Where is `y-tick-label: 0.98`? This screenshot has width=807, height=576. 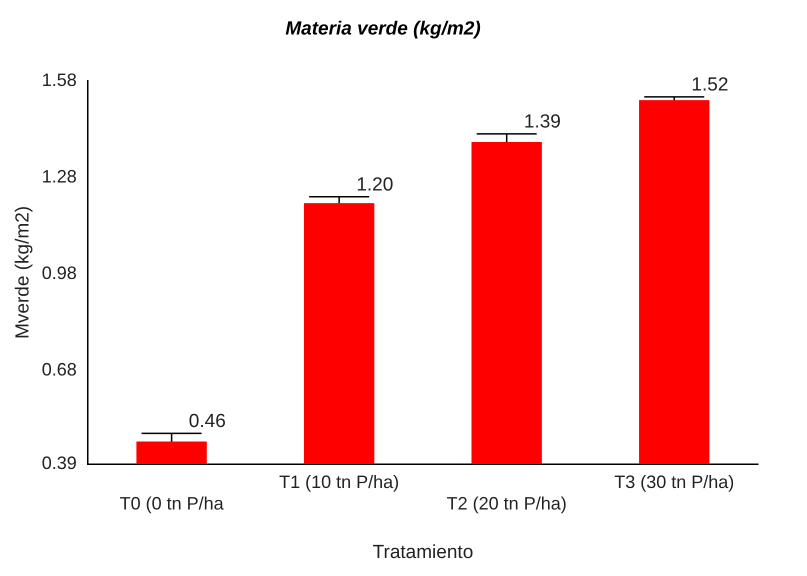
y-tick-label: 0.98 is located at coordinates (59, 272).